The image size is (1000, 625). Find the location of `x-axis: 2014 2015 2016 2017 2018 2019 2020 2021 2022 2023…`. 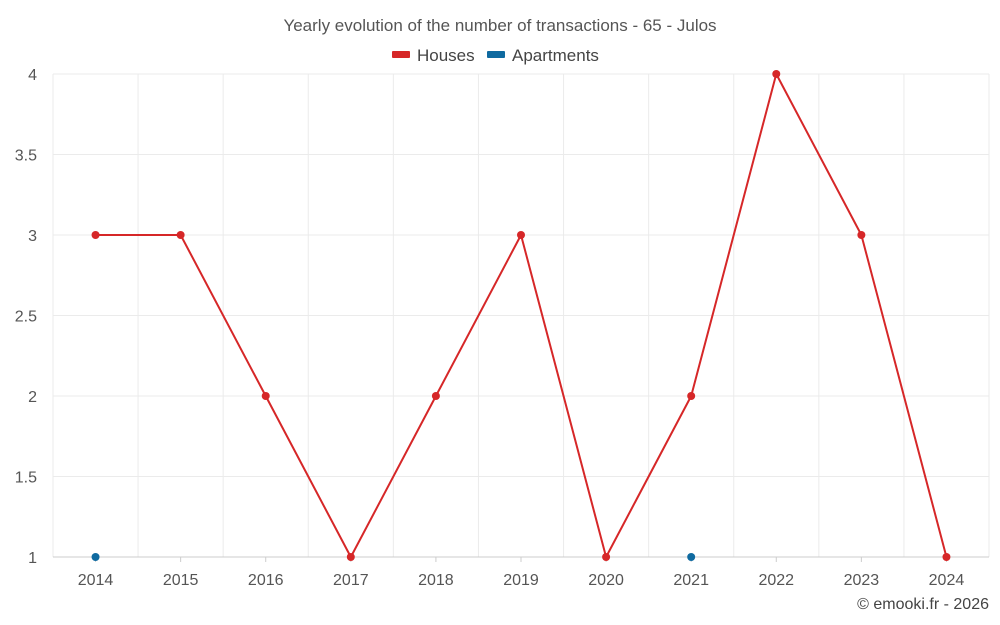

x-axis: 2014 2015 2016 2017 2018 2019 2020 2021 2022 2023… is located at coordinates (521, 572).